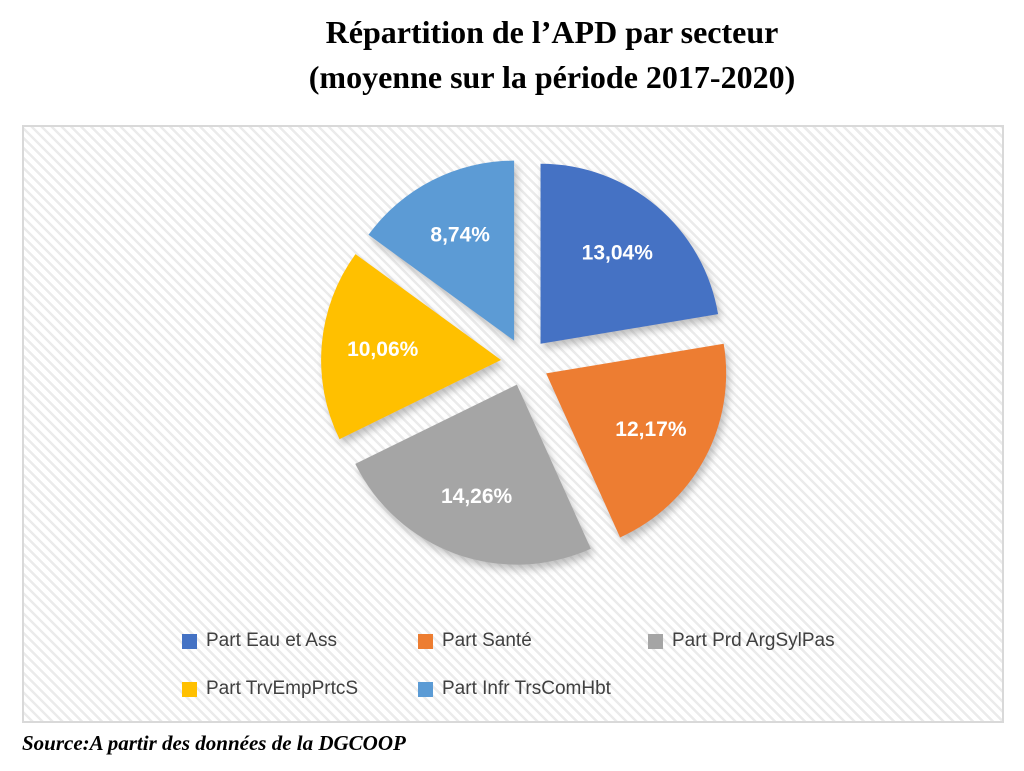  Describe the element at coordinates (282, 688) in the screenshot. I see `legend-label: Part TrvEmpPrtcS` at that location.